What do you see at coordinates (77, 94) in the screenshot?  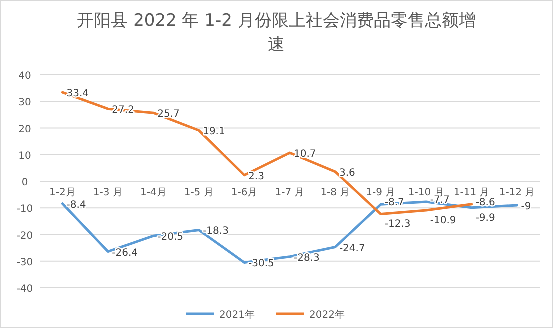 I see `data-label: 33.4` at bounding box center [77, 94].